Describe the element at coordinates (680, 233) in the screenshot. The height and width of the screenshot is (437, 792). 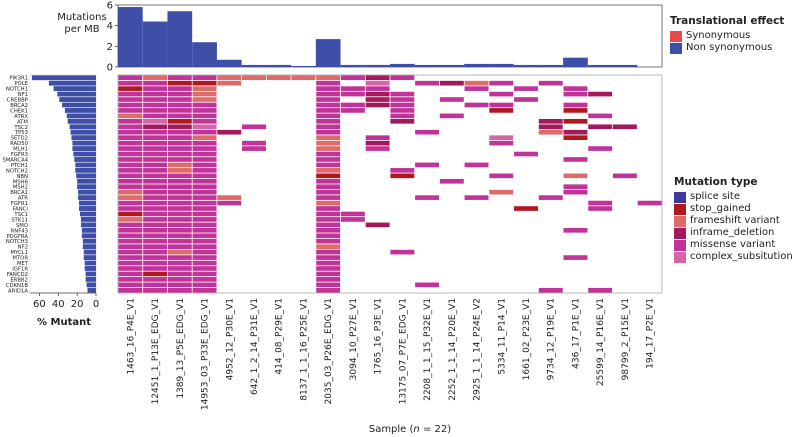
I see `legend-type-swatch` at that location.